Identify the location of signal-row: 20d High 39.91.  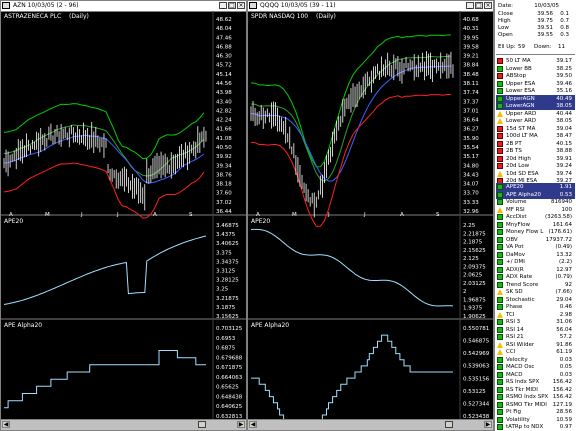
(535, 159).